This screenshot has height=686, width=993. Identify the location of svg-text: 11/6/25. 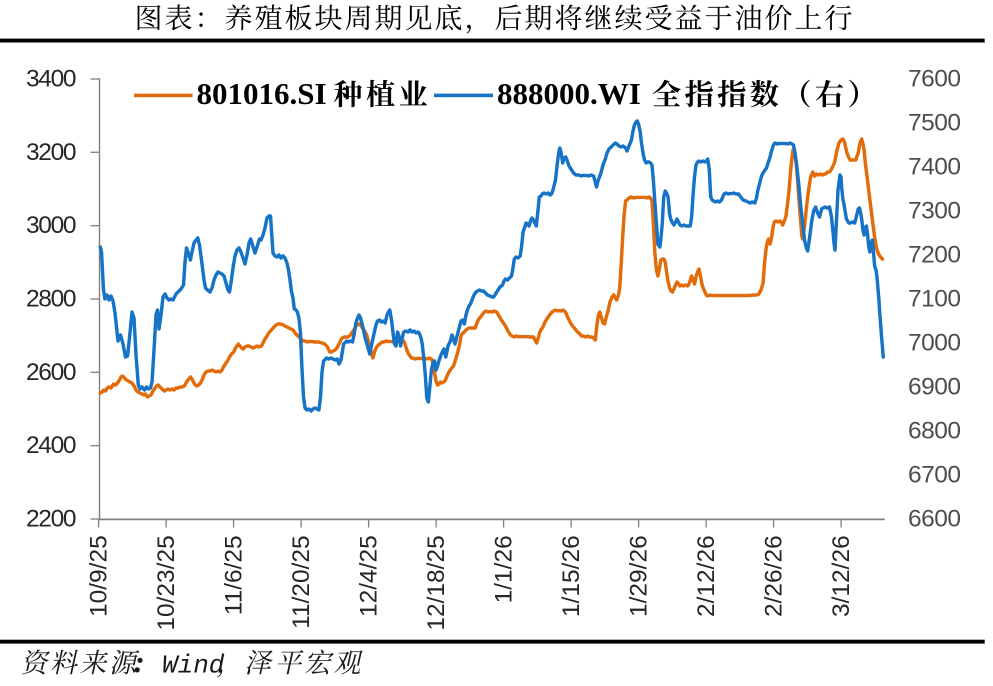
(233, 575).